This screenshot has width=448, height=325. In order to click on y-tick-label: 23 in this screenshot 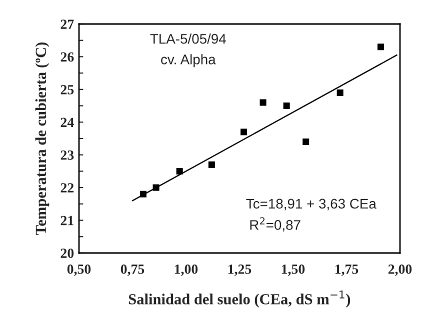, I will do `click(67, 155)`.